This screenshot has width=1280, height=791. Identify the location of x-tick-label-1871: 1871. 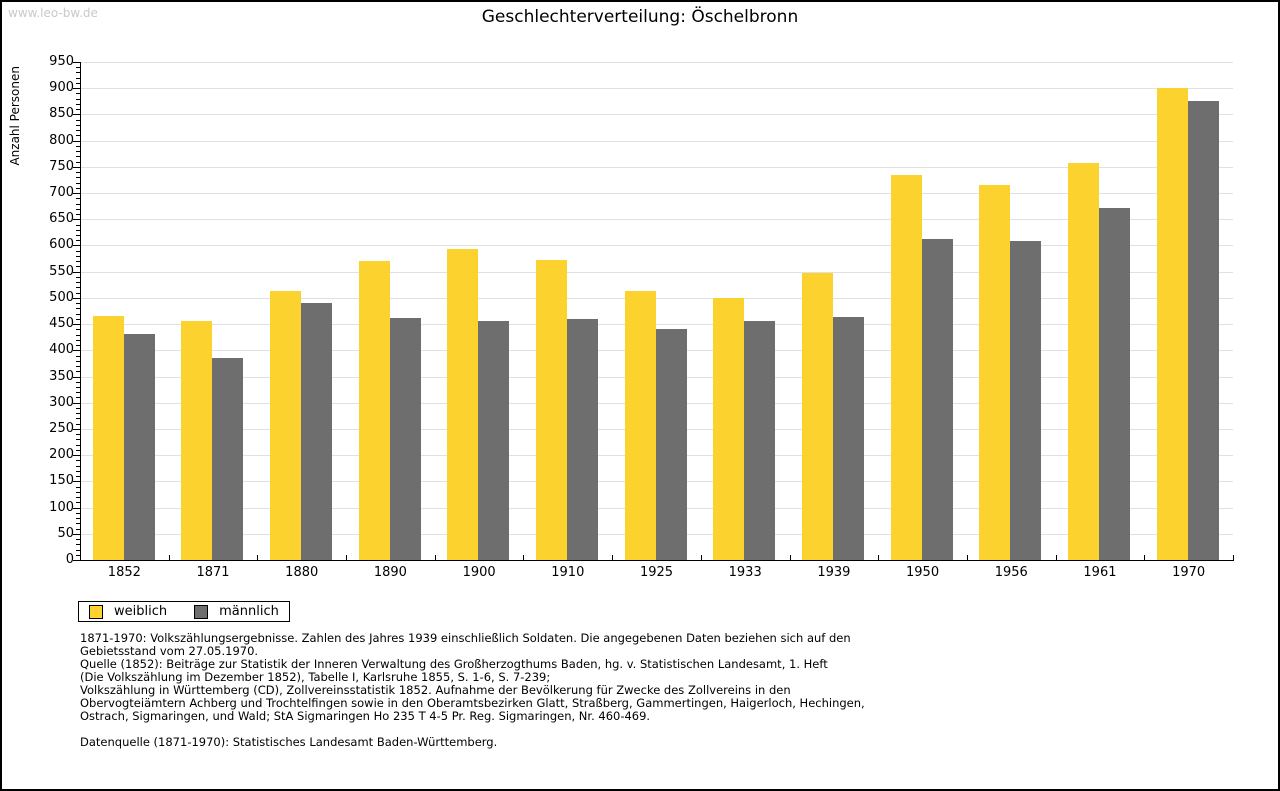
(213, 572).